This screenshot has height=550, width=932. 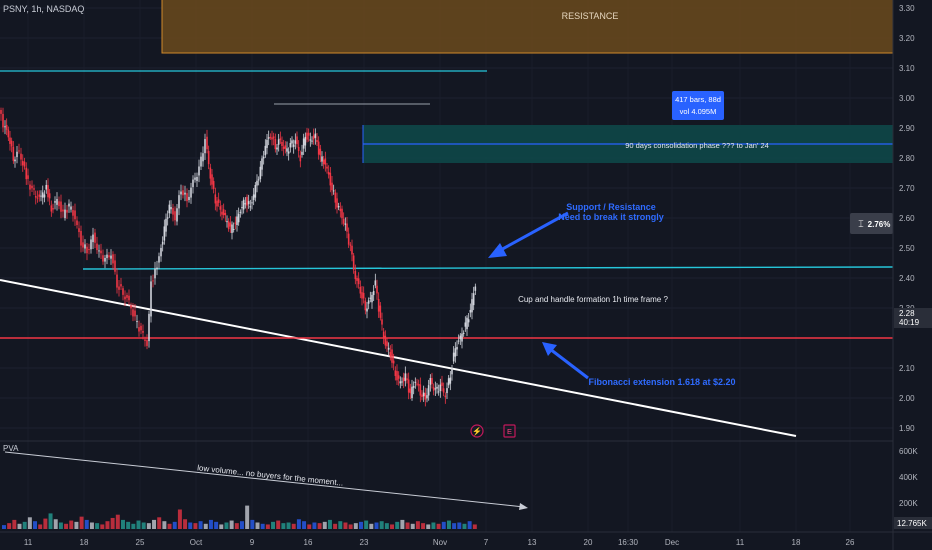 What do you see at coordinates (907, 248) in the screenshot?
I see `price-tick-8: 2.50` at bounding box center [907, 248].